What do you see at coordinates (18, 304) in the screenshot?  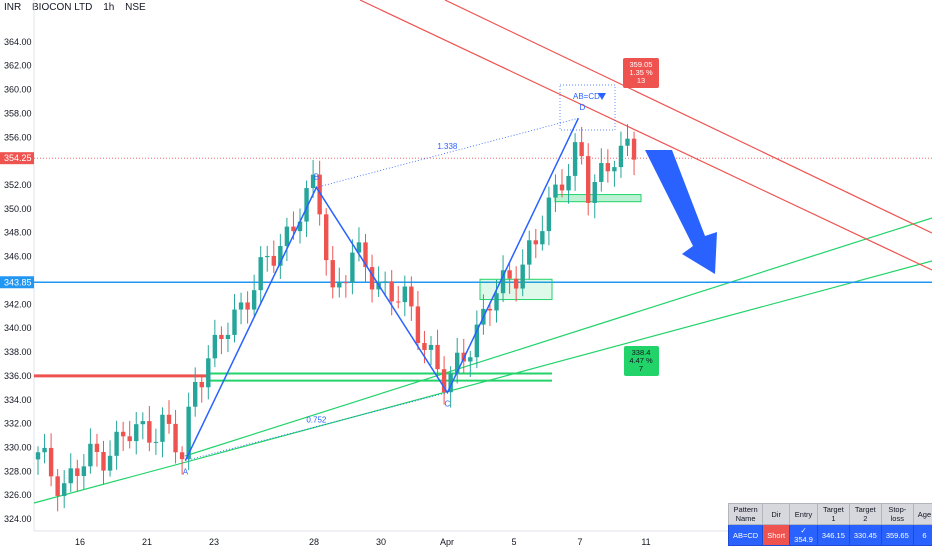 I see `y-tick-label: 342.00` at bounding box center [18, 304].